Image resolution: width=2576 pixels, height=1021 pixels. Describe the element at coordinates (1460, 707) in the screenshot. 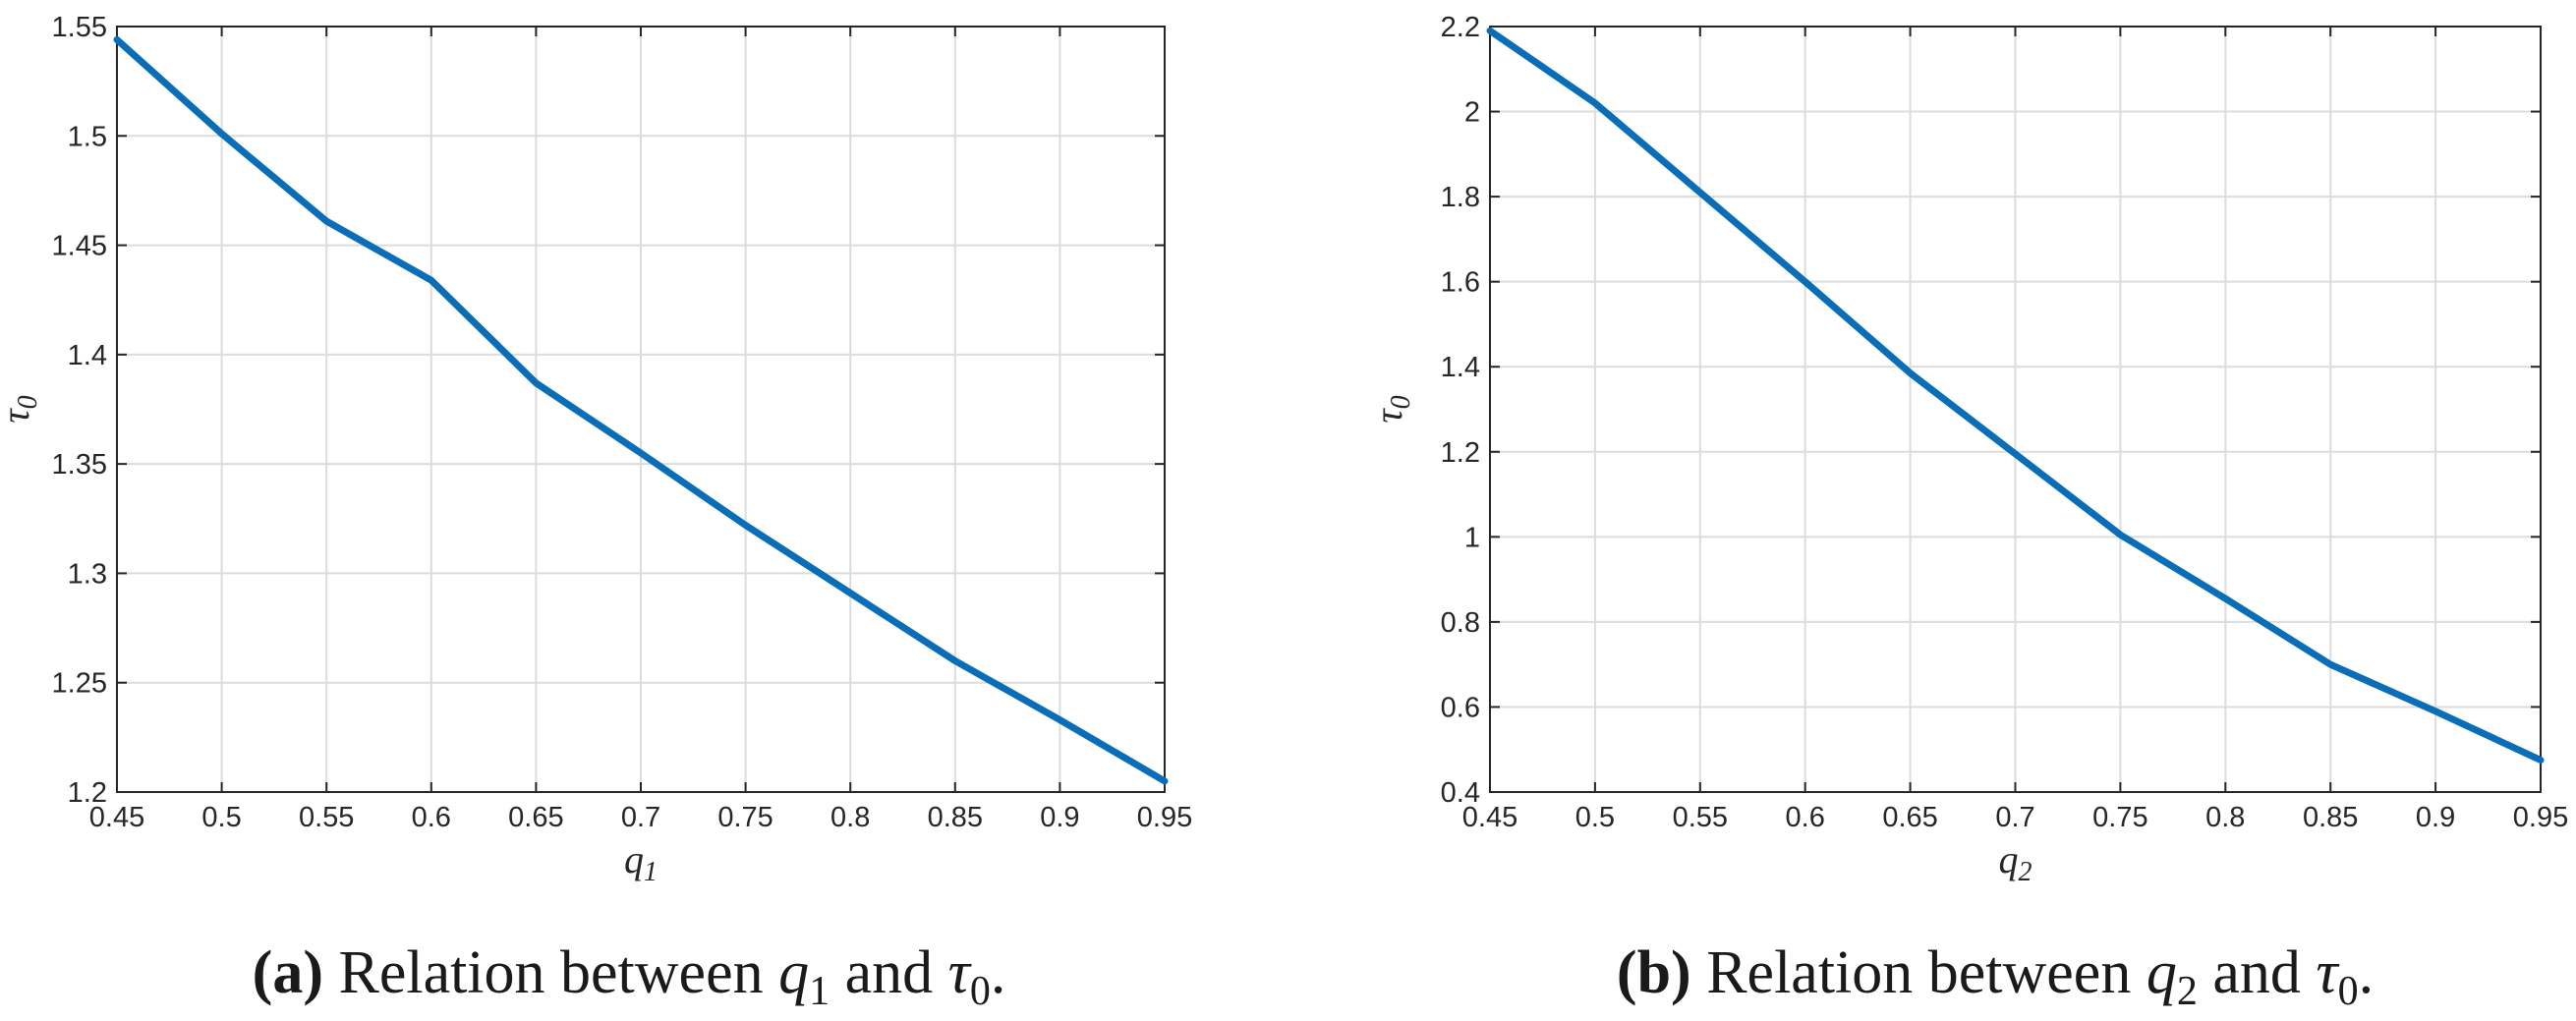

I see `y-tick-label: 0.6` at that location.